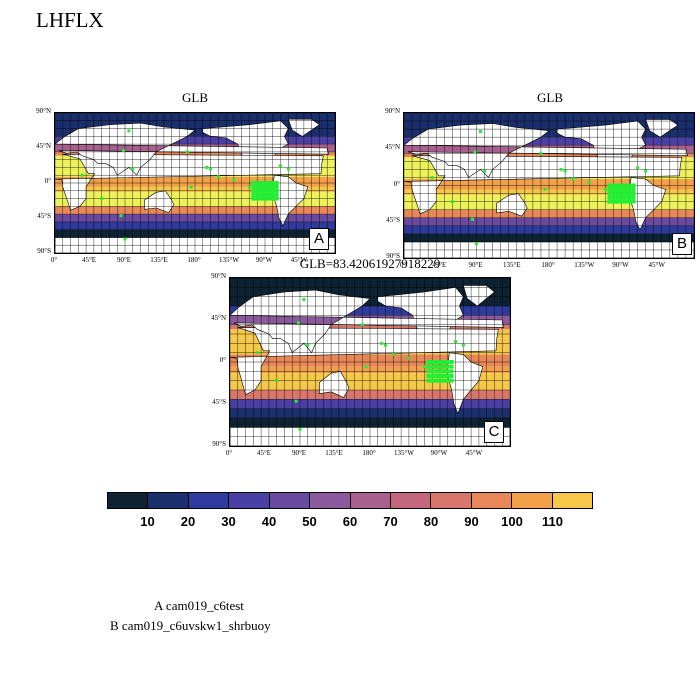 The width and height of the screenshot is (700, 700). What do you see at coordinates (264, 260) in the screenshot?
I see `lon-tick-label: 90°W` at bounding box center [264, 260].